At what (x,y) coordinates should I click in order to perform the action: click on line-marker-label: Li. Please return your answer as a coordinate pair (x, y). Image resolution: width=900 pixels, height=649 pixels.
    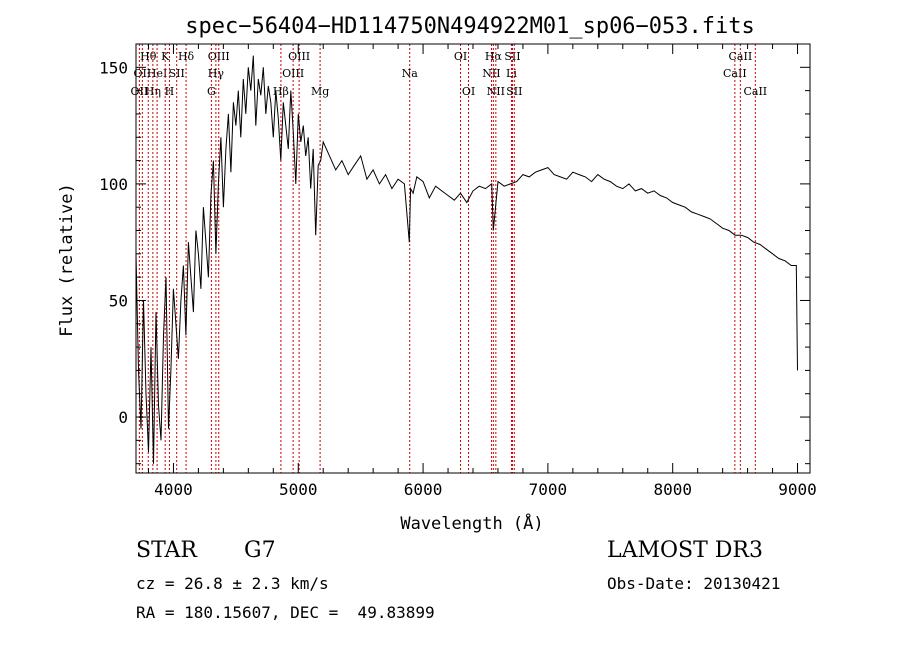
    Looking at the image, I should click on (511, 73).